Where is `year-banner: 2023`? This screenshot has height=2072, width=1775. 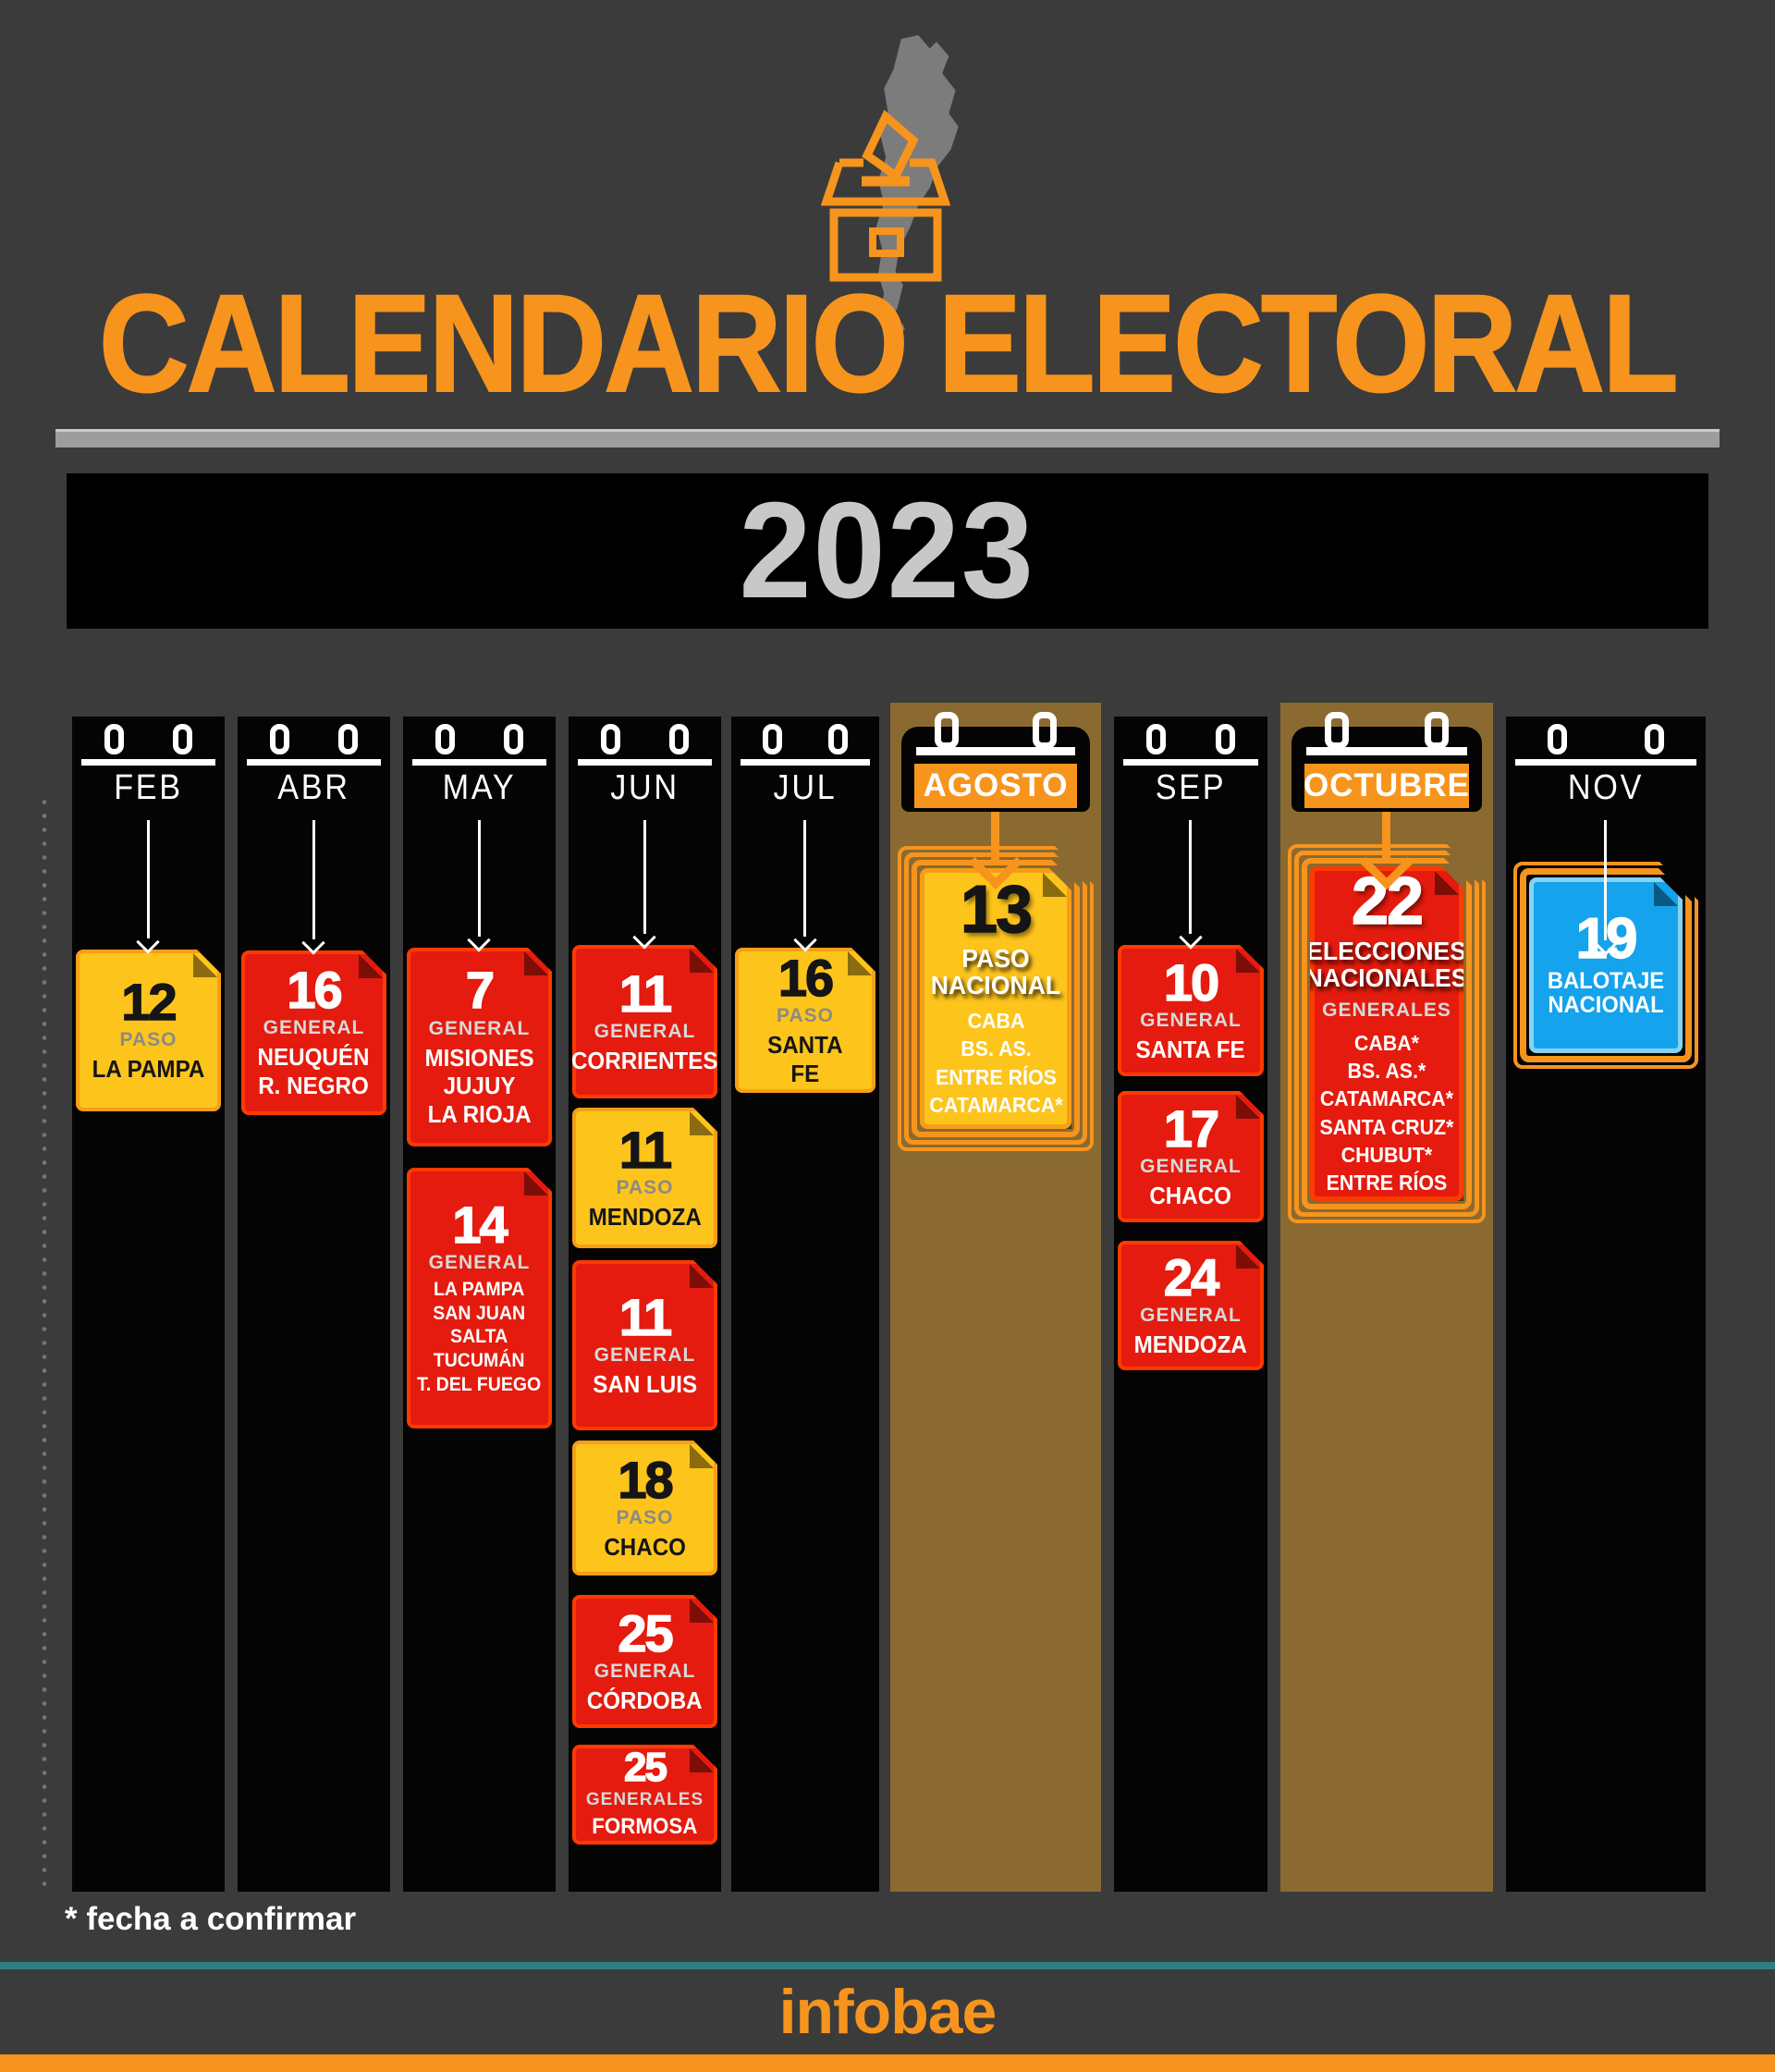
year-banner: 2023 is located at coordinates (887, 551).